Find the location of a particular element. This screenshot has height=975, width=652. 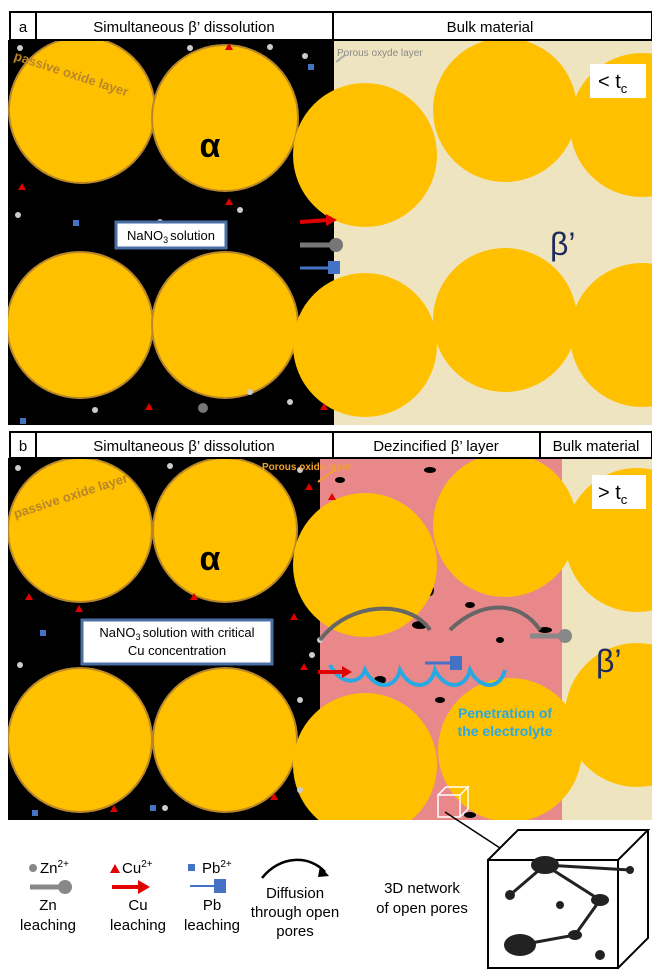

alpha-label: α is located at coordinates (210, 559).